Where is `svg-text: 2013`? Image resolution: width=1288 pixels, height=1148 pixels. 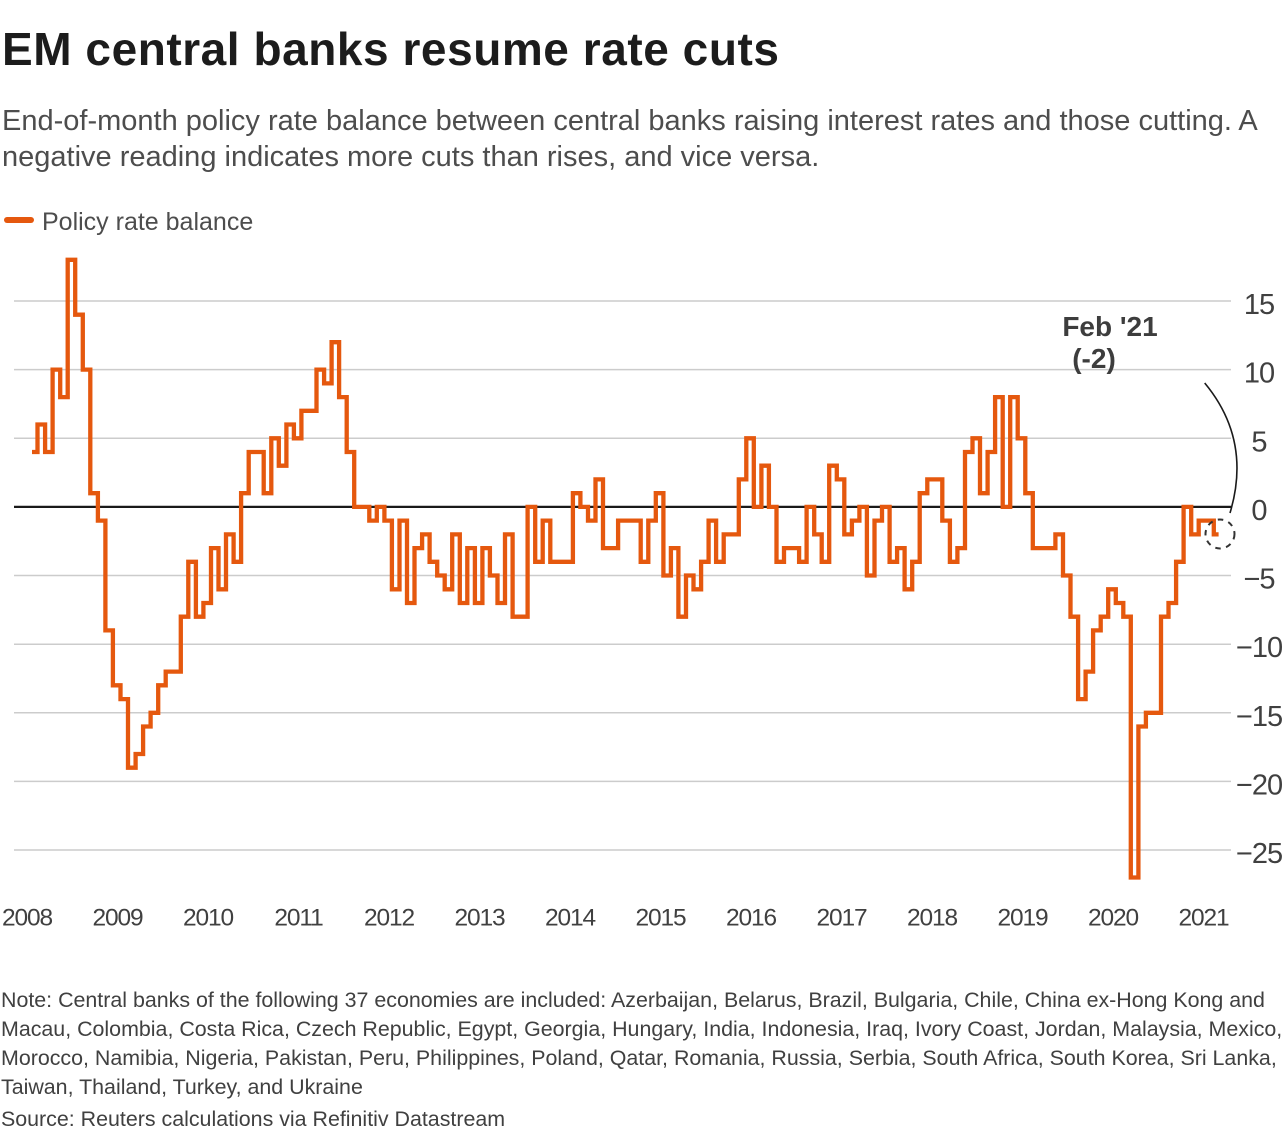 svg-text: 2013 is located at coordinates (479, 918).